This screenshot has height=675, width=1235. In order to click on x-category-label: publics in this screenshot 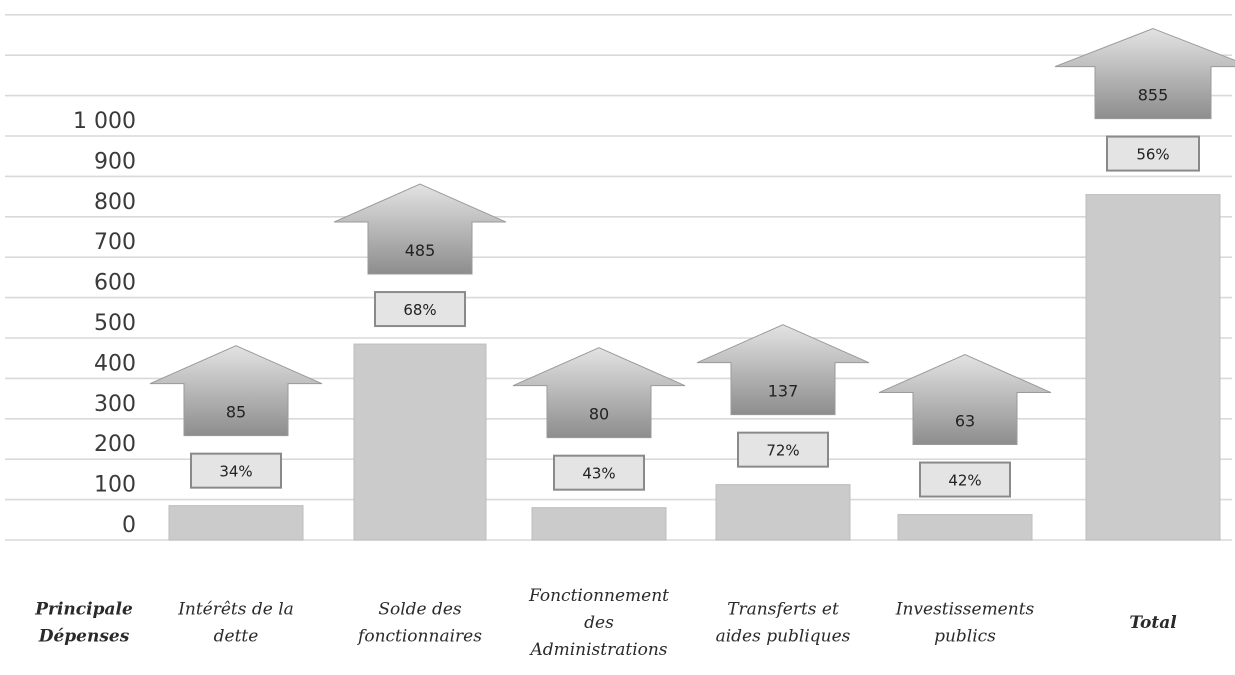, I will do `click(965, 637)`.